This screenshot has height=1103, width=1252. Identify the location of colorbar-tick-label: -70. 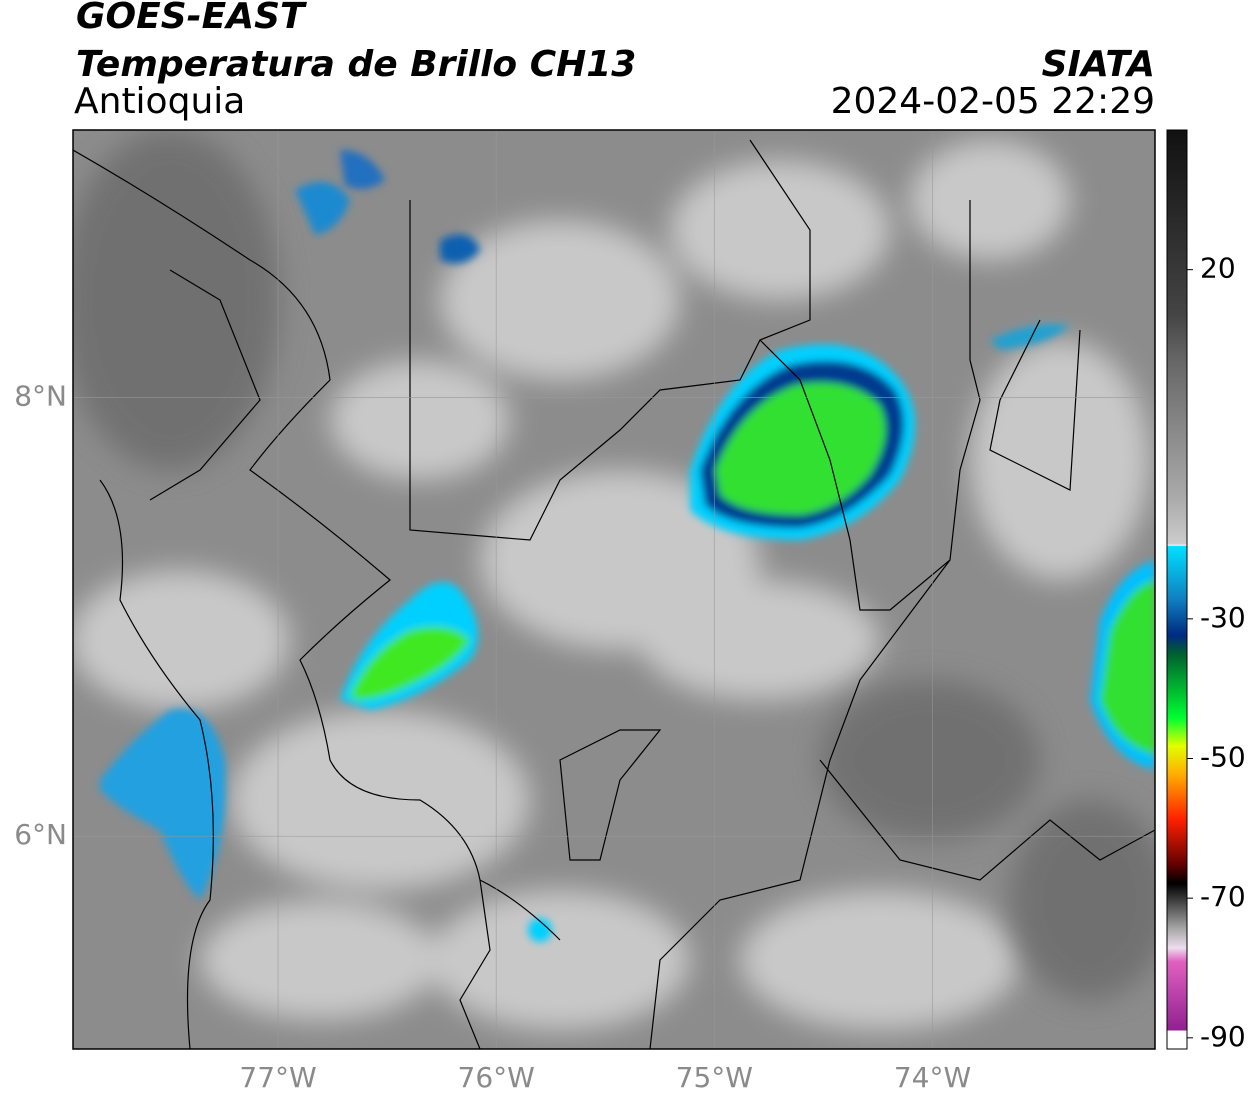
(1223, 896).